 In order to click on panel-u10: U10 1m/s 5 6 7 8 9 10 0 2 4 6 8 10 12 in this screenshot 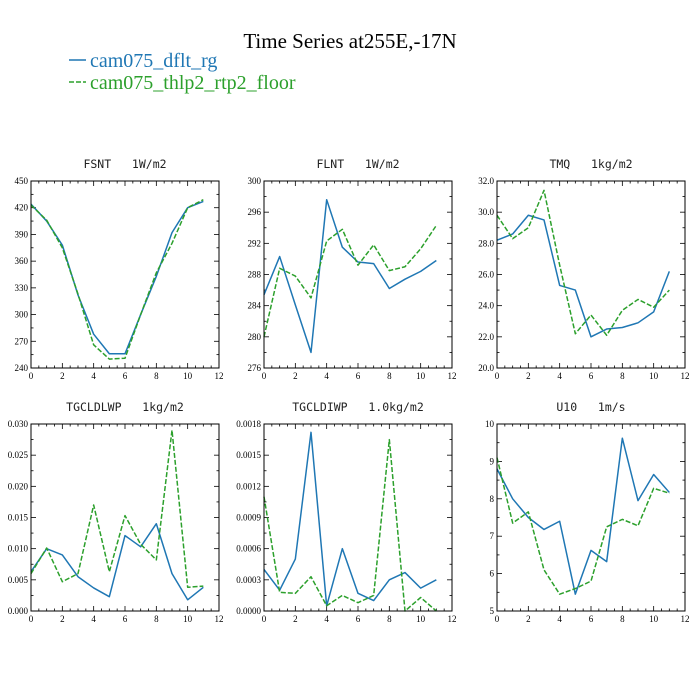, I will do `click(587, 512)`.